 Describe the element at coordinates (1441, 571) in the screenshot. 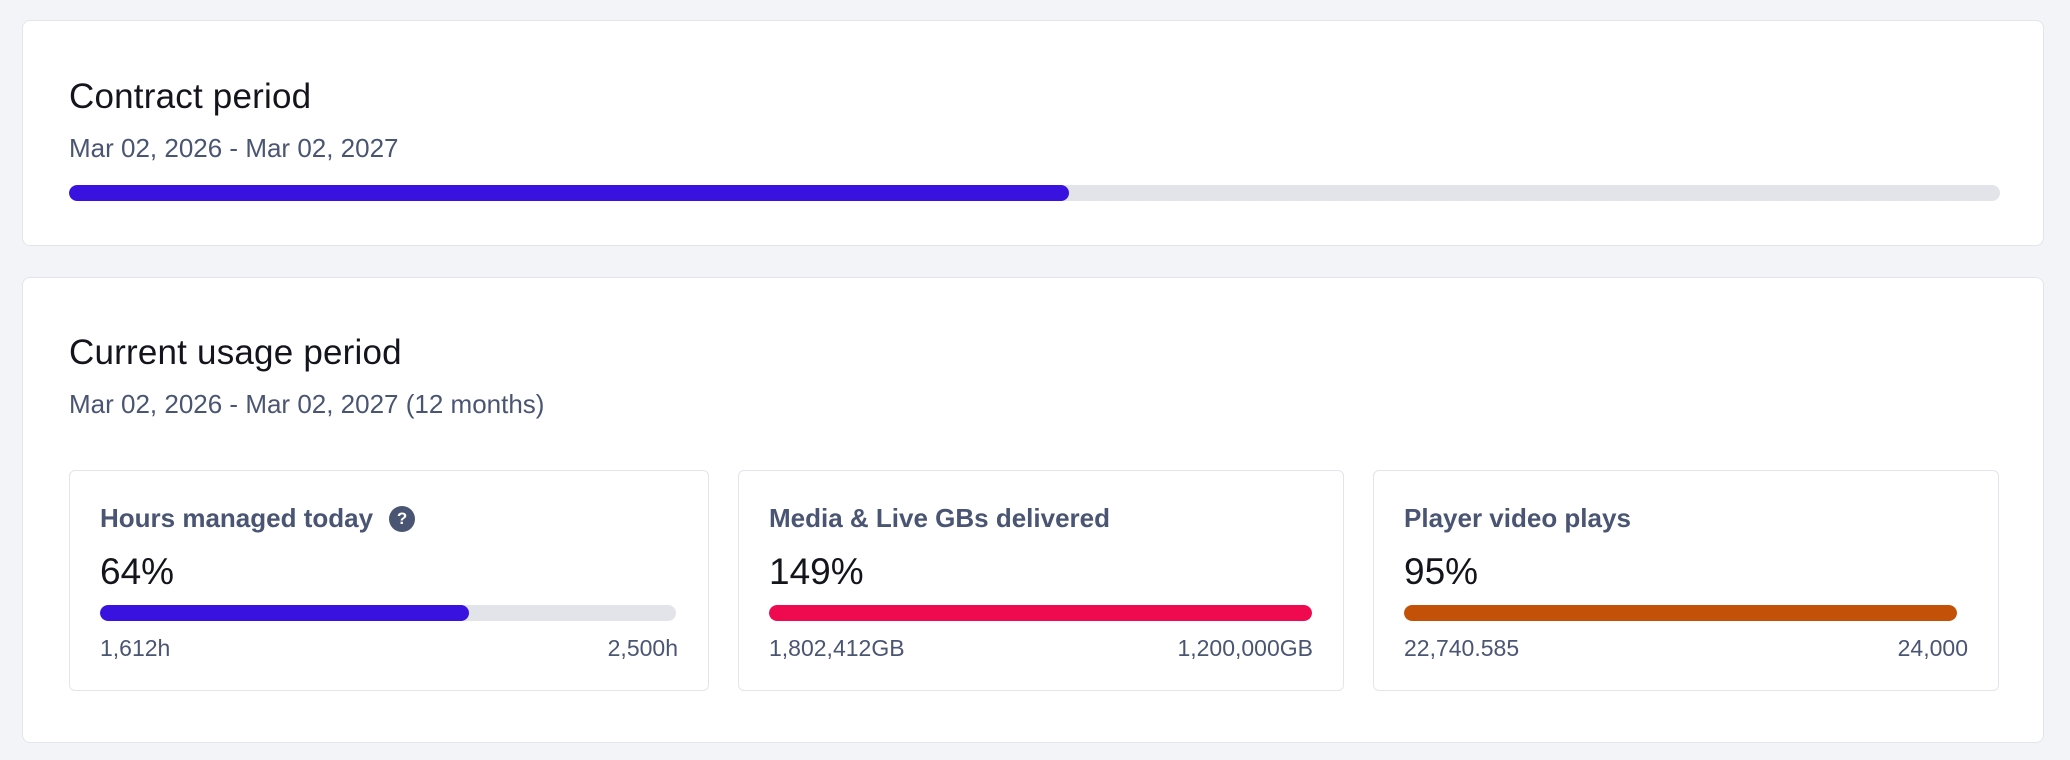

I see `metric-percent: 95%` at that location.